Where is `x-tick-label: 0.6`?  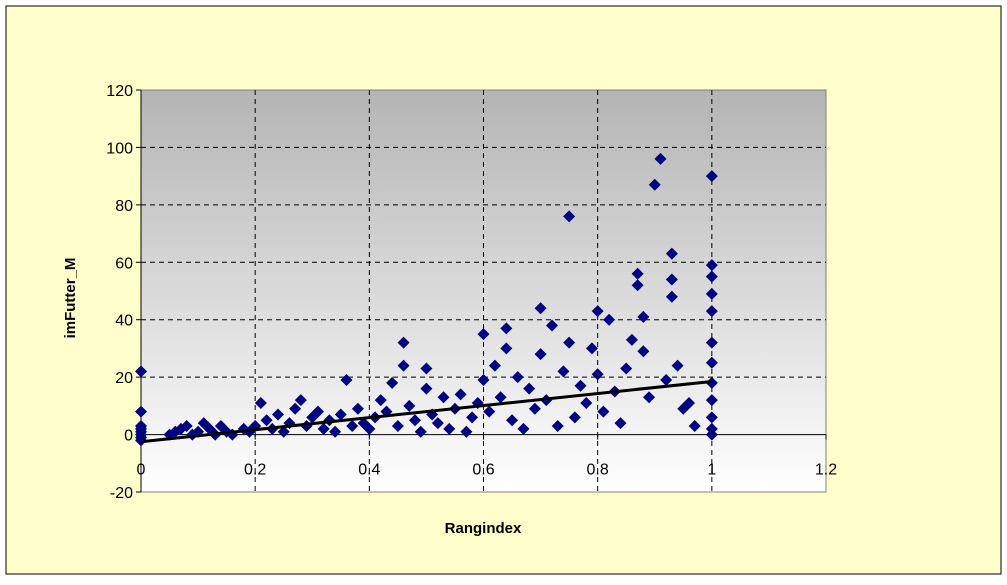
x-tick-label: 0.6 is located at coordinates (483, 470).